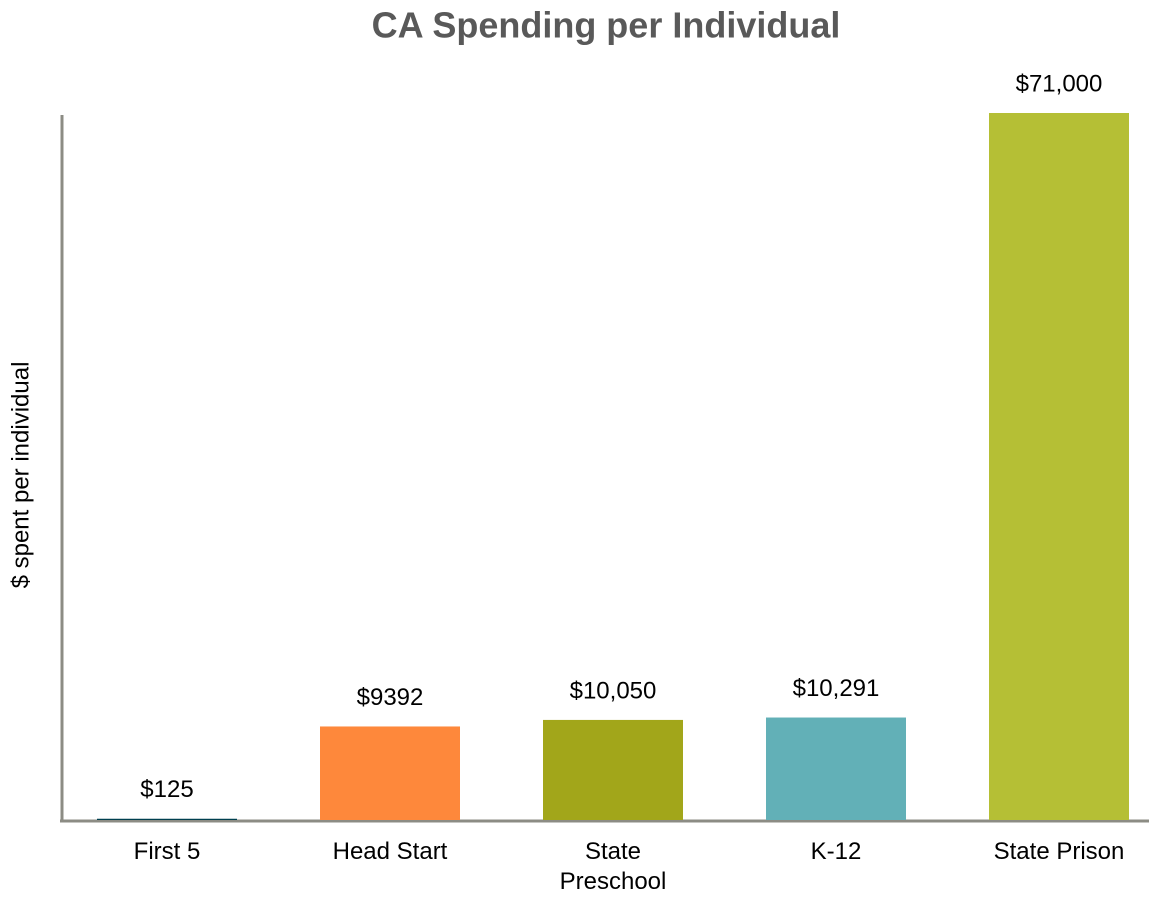  What do you see at coordinates (20, 475) in the screenshot?
I see `y-axis-label: $ spent per individual` at bounding box center [20, 475].